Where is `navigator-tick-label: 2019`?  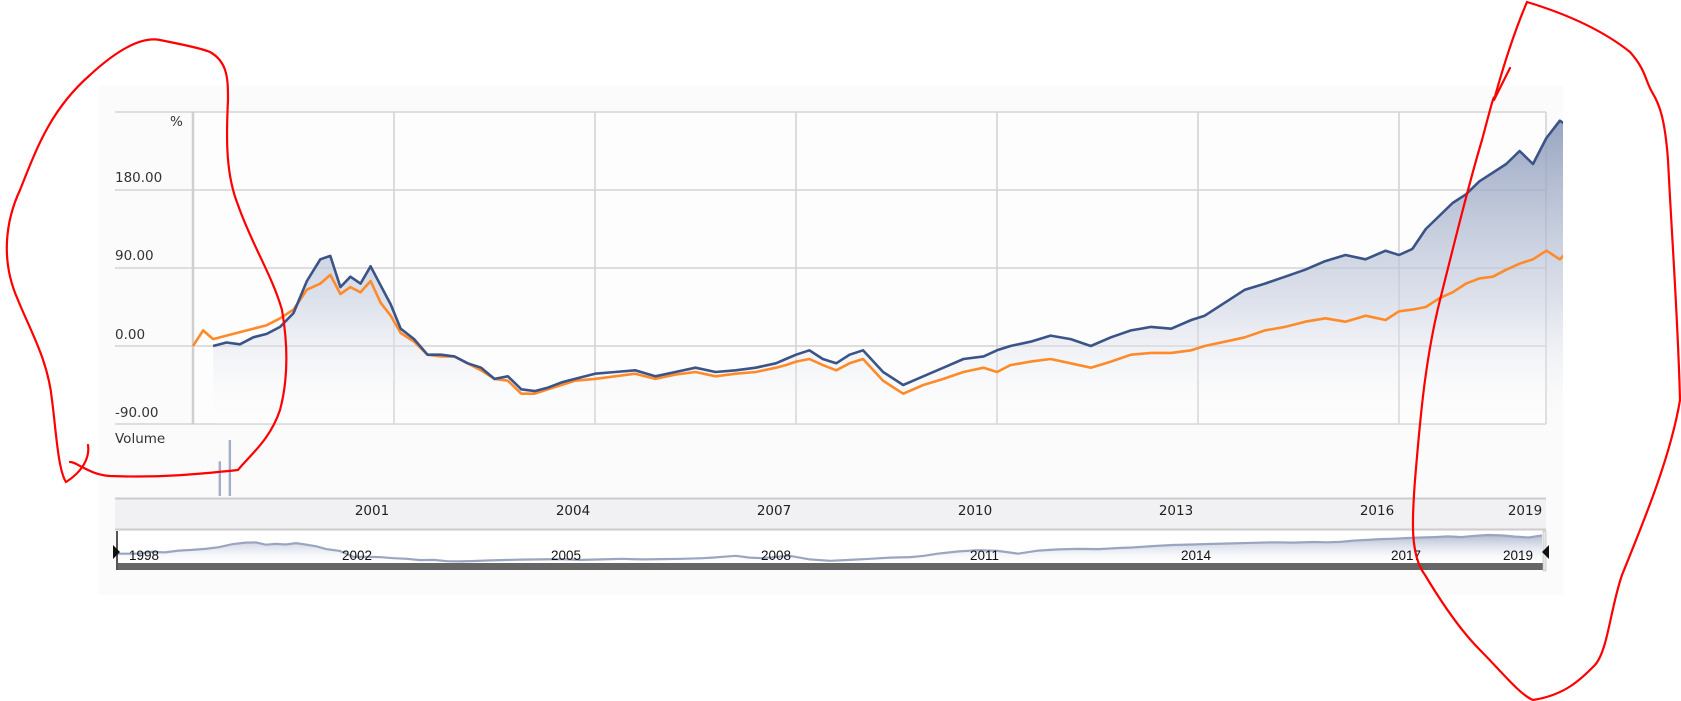
navigator-tick-label: 2019 is located at coordinates (1518, 555).